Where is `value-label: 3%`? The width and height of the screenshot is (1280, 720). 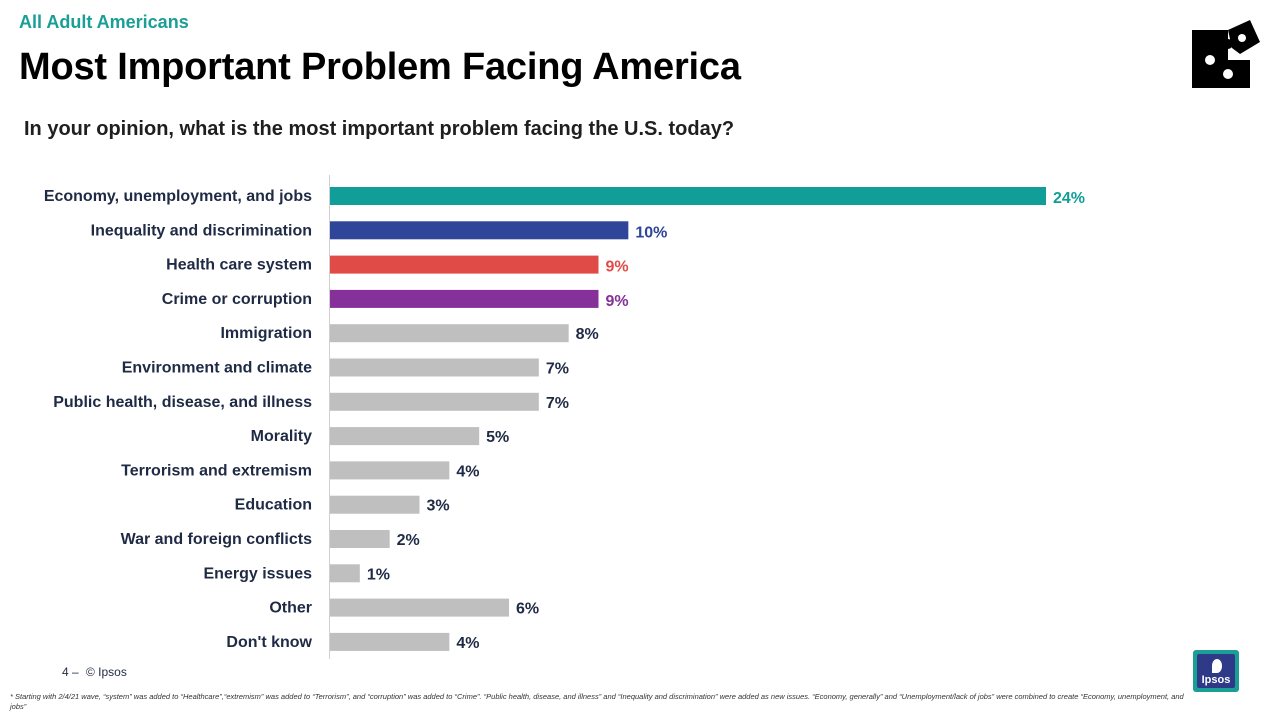 value-label: 3% is located at coordinates (438, 506).